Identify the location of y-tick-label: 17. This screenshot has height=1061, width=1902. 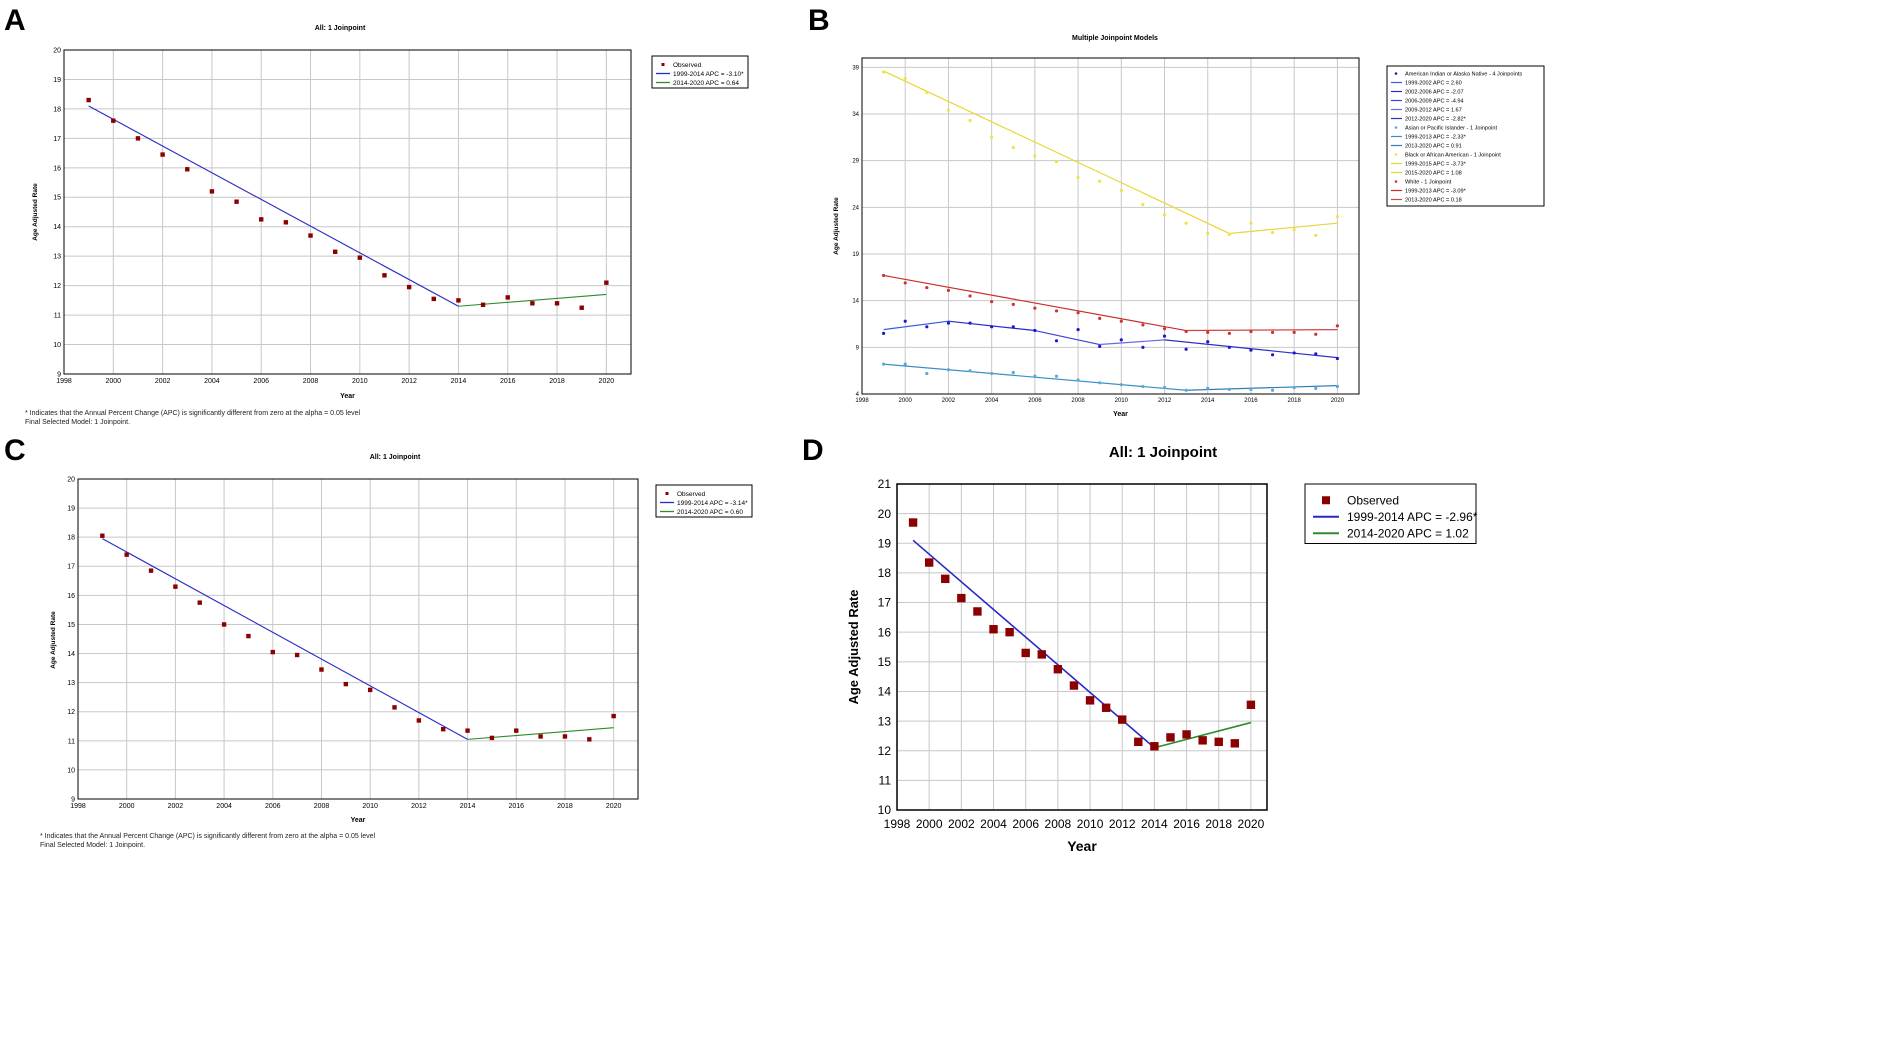
(57, 139).